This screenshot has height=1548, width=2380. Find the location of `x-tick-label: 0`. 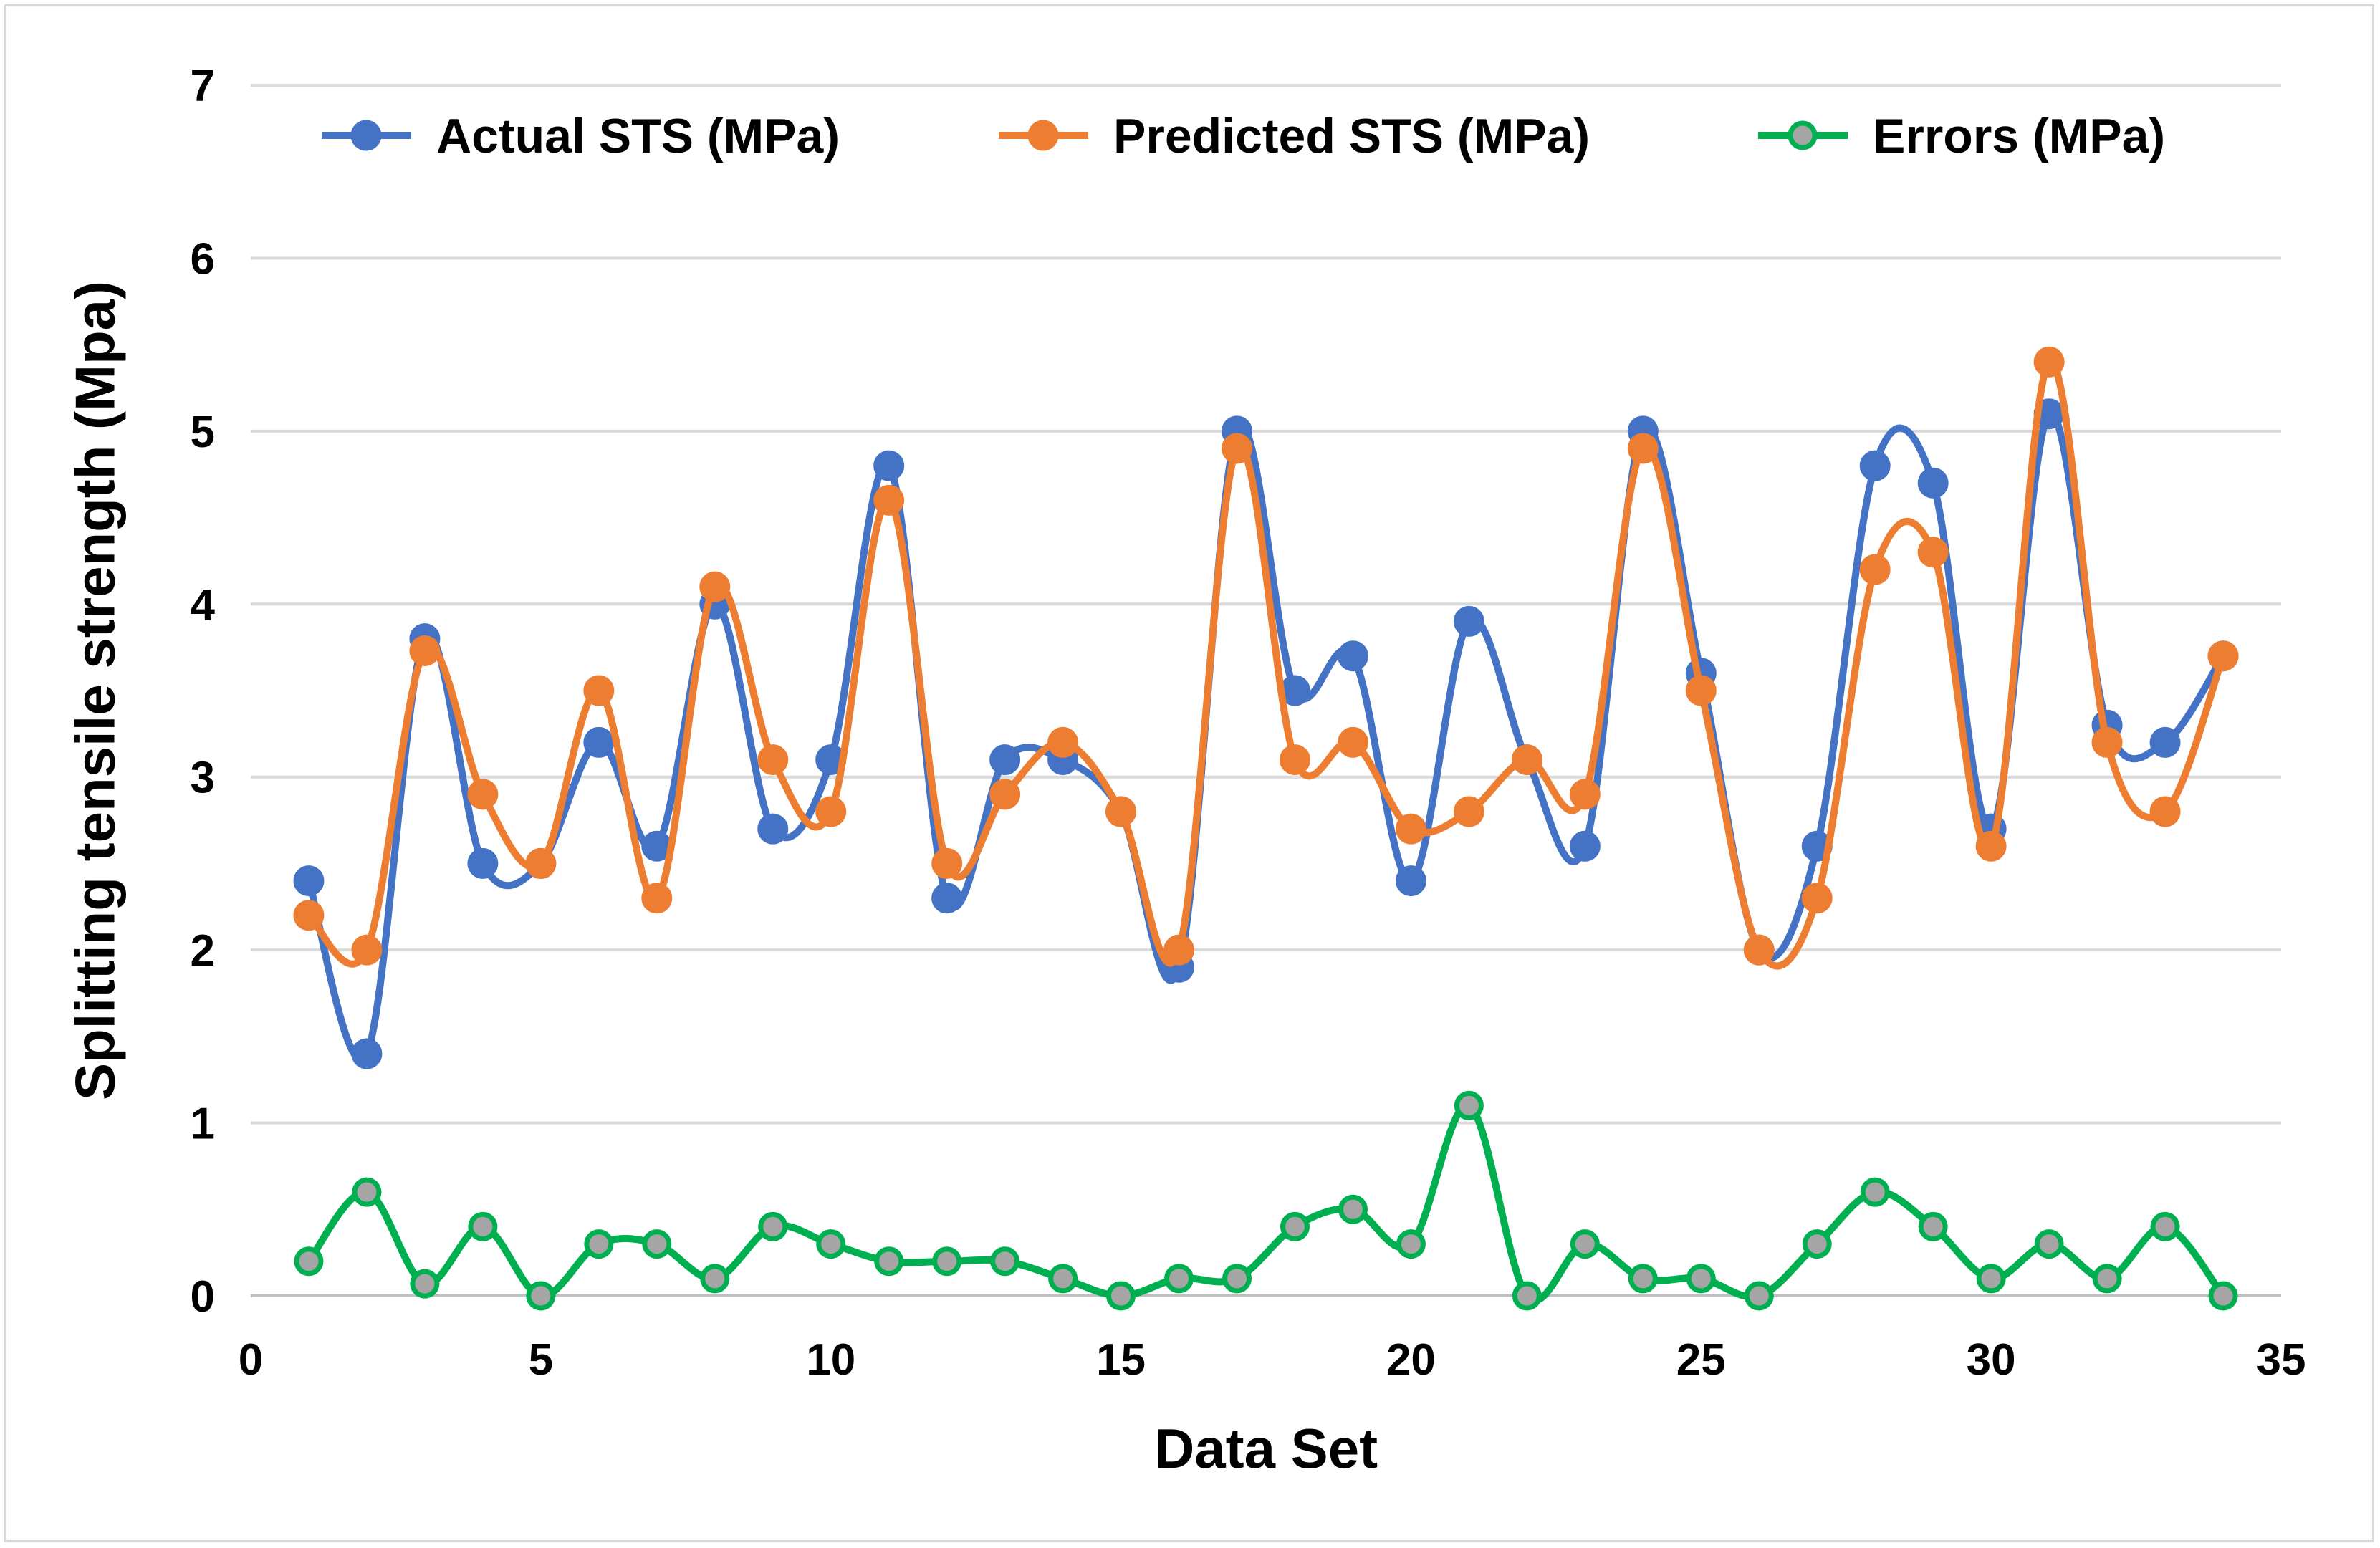

x-tick-label: 0 is located at coordinates (251, 1360).